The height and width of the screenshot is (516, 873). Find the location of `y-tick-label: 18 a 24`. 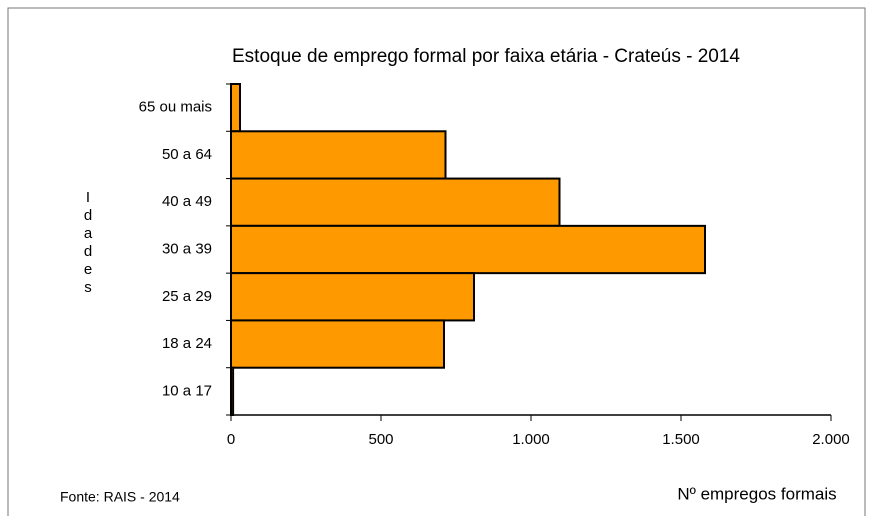

y-tick-label: 18 a 24 is located at coordinates (187, 343).